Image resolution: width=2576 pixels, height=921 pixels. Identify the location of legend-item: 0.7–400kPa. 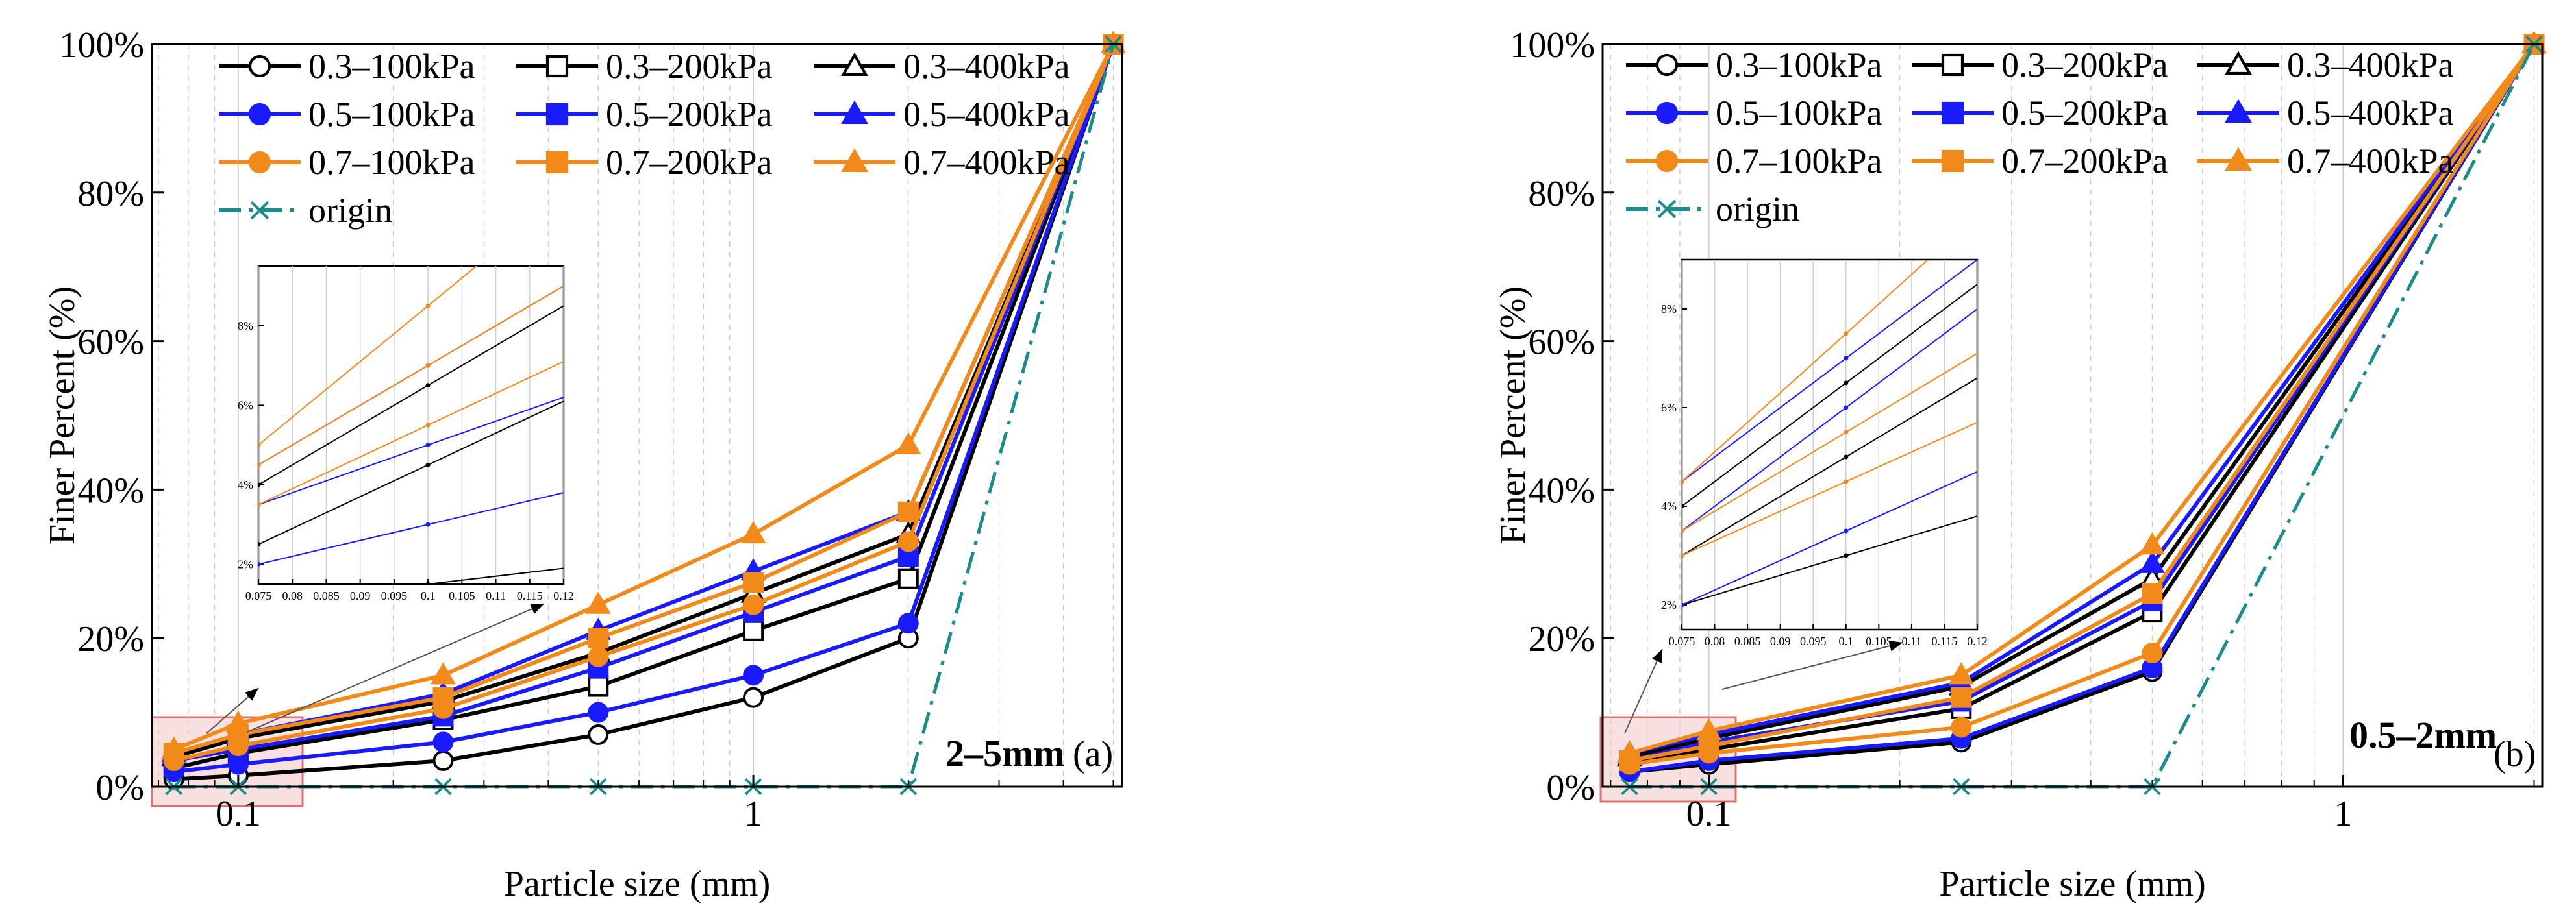
(942, 162).